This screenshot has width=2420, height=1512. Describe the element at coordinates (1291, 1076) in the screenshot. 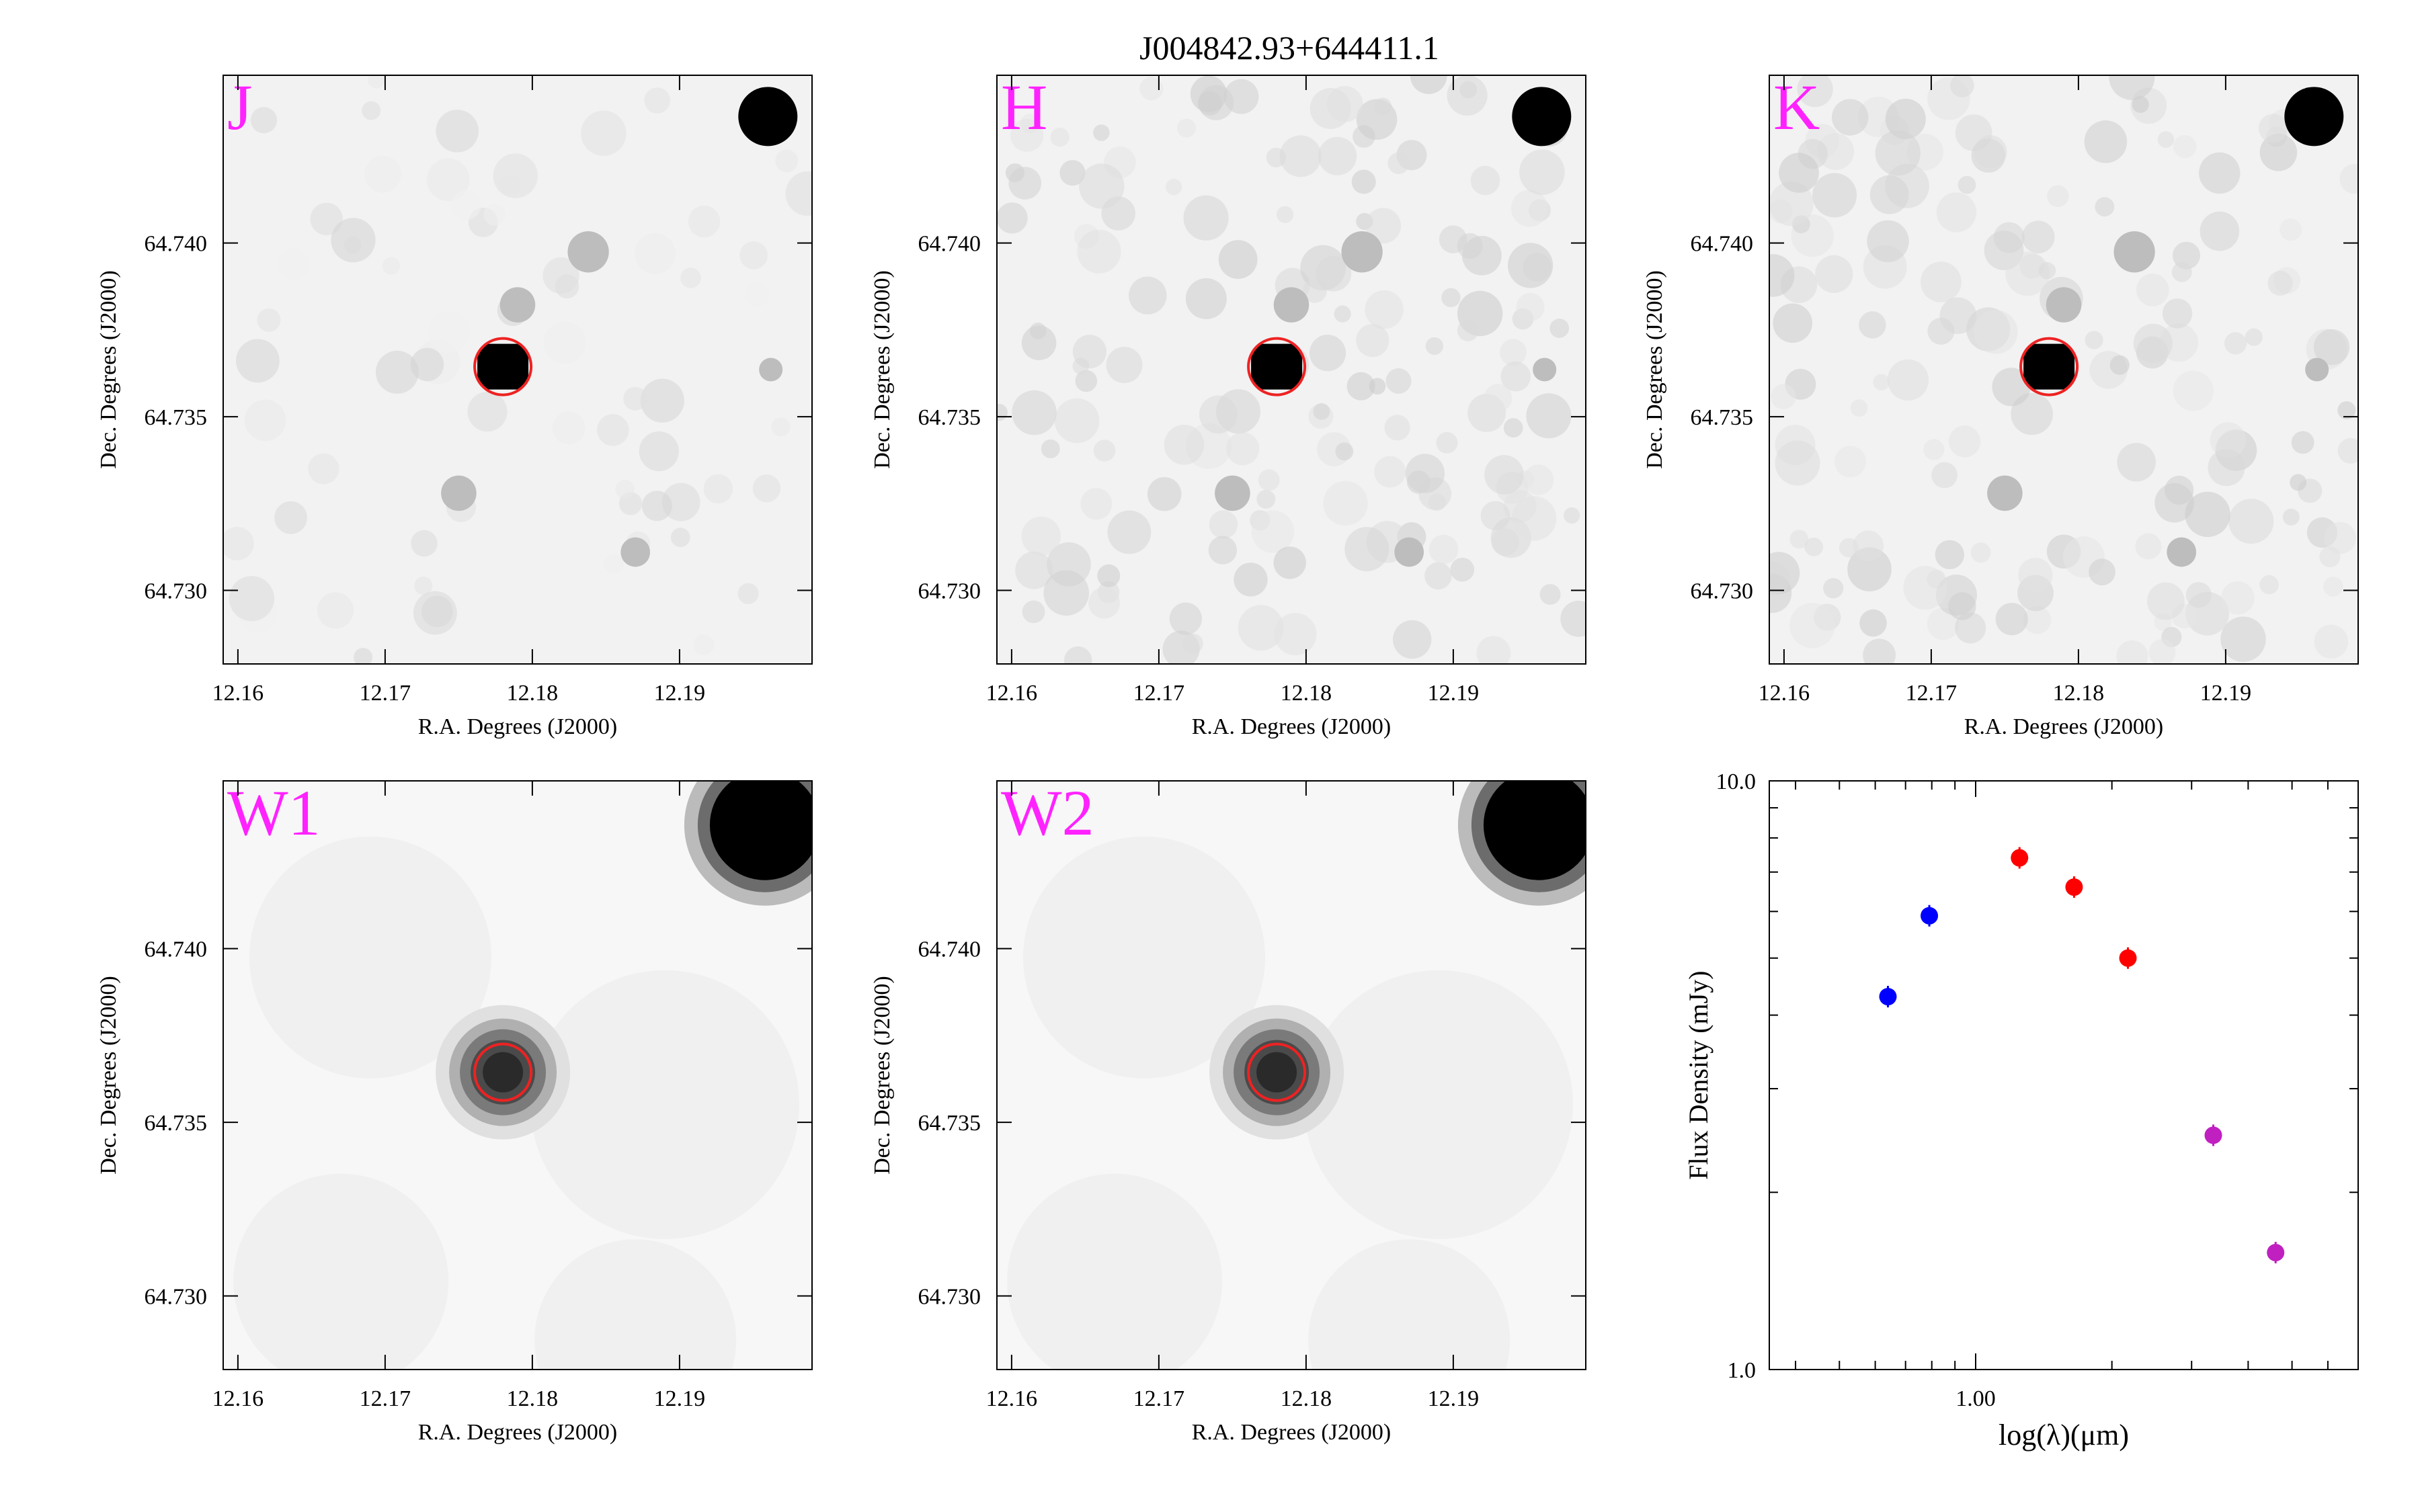

I see `cutout-image` at that location.